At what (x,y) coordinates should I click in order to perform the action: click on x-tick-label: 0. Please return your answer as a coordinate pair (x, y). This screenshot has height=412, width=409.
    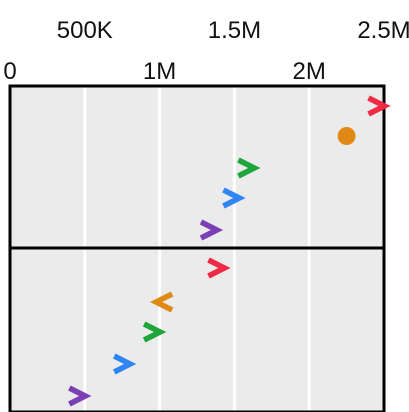
    Looking at the image, I should click on (9, 71).